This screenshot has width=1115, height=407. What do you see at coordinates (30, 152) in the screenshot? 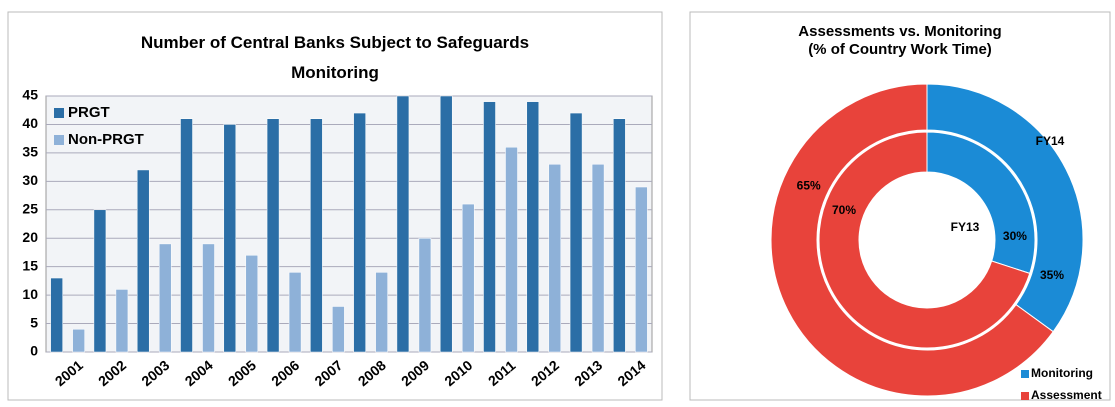
I see `y-tick-label: 35` at bounding box center [30, 152].